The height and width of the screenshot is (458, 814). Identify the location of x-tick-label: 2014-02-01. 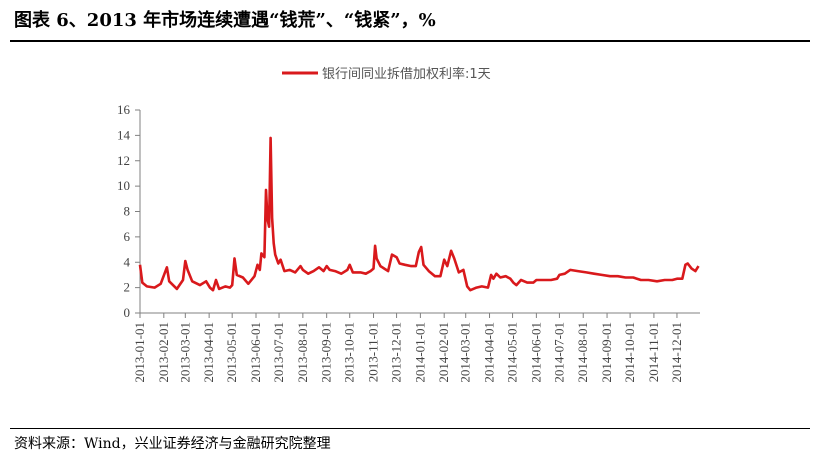
(443, 352).